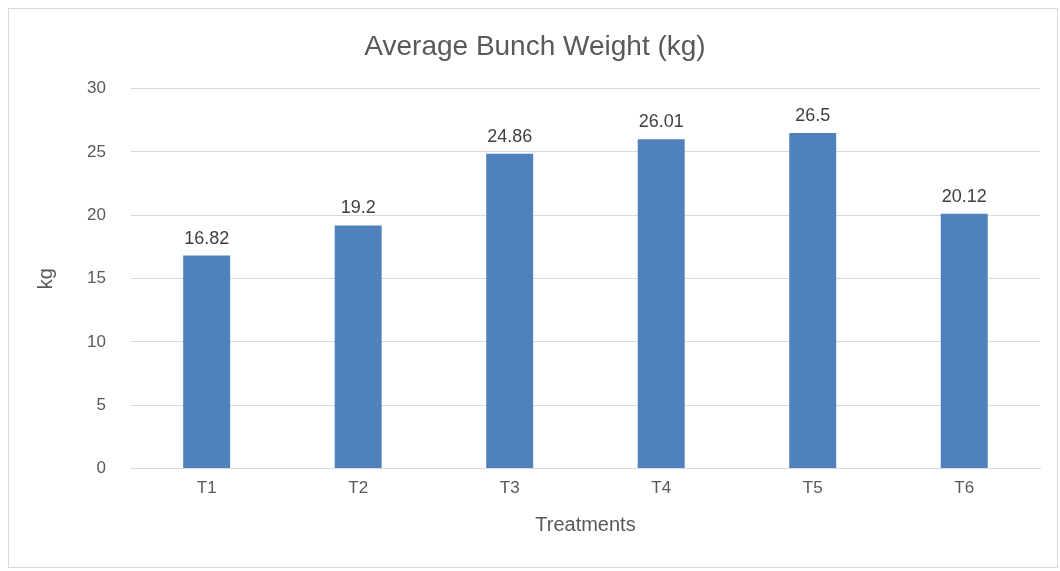 The height and width of the screenshot is (571, 1060). Describe the element at coordinates (535, 45) in the screenshot. I see `chart-title: Average Bunch Weight (kg)` at that location.